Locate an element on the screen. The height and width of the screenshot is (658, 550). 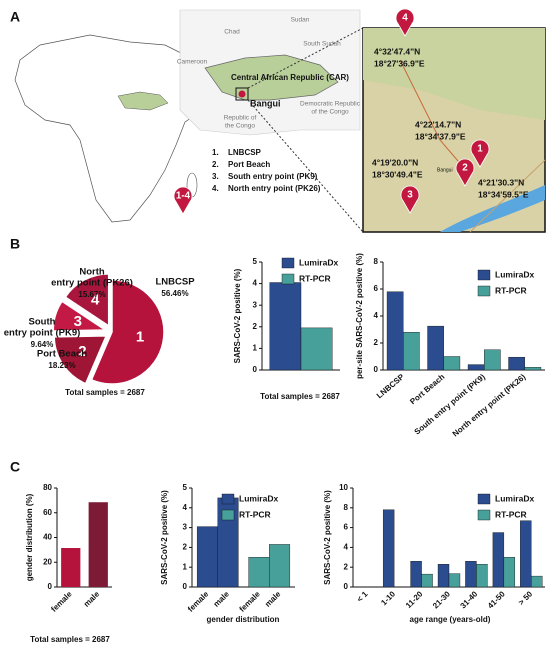
slice-name: South is located at coordinates (42, 322).